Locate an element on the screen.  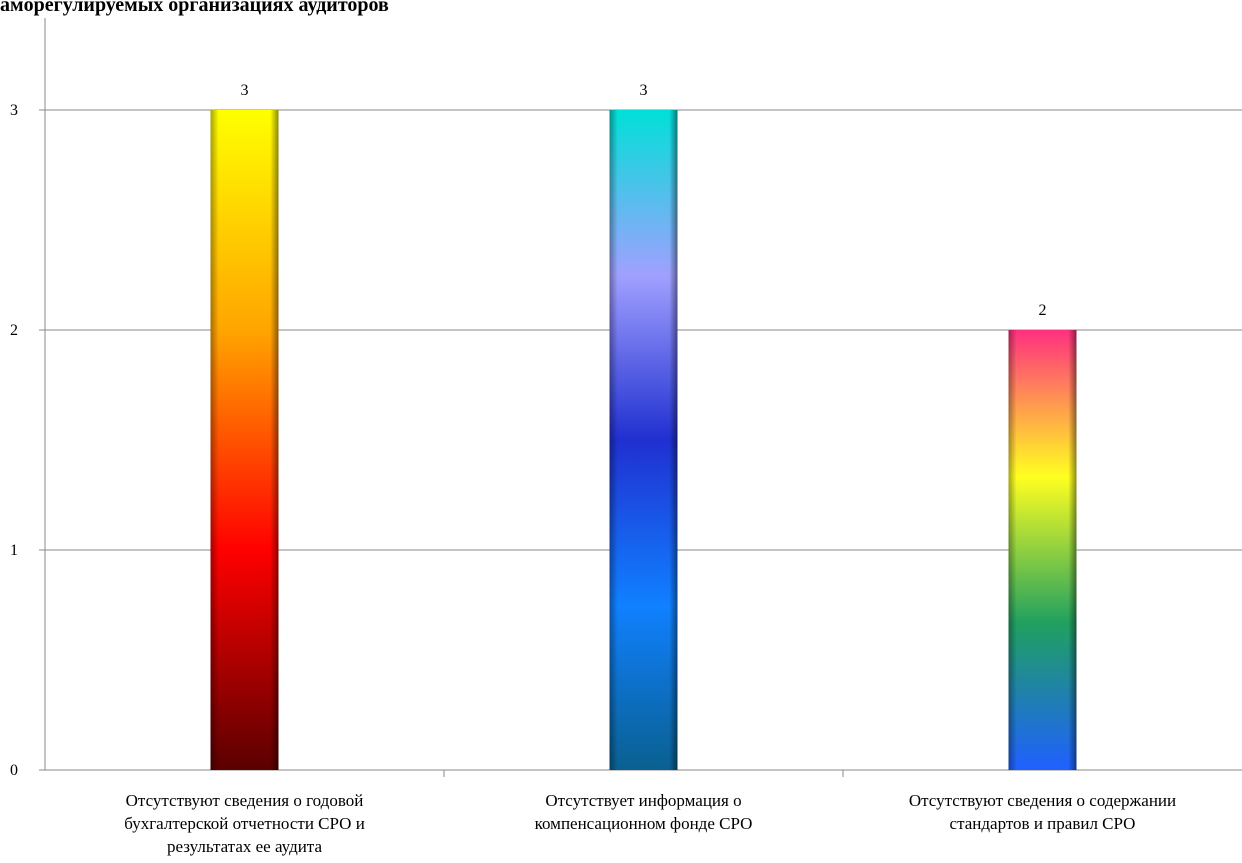
y-tick-labels: 0 1 2 3 is located at coordinates (14, 440).